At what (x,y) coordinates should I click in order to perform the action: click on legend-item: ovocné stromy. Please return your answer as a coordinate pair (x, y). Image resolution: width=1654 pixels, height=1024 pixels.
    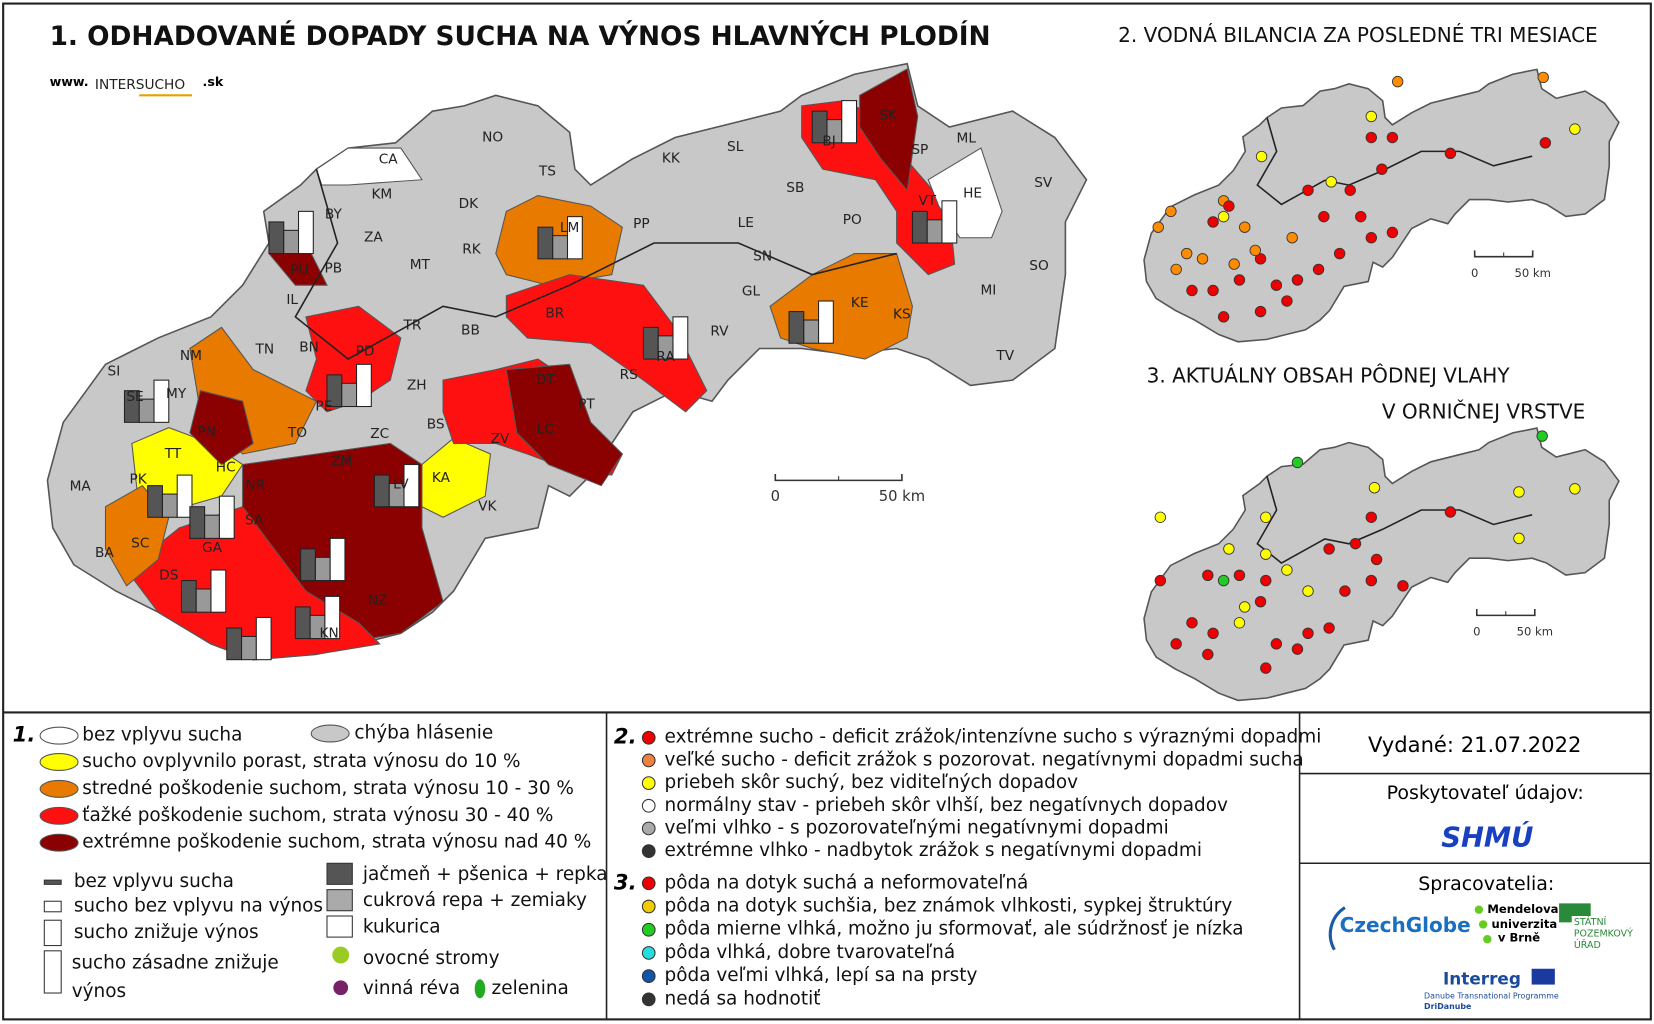
    Looking at the image, I should click on (431, 958).